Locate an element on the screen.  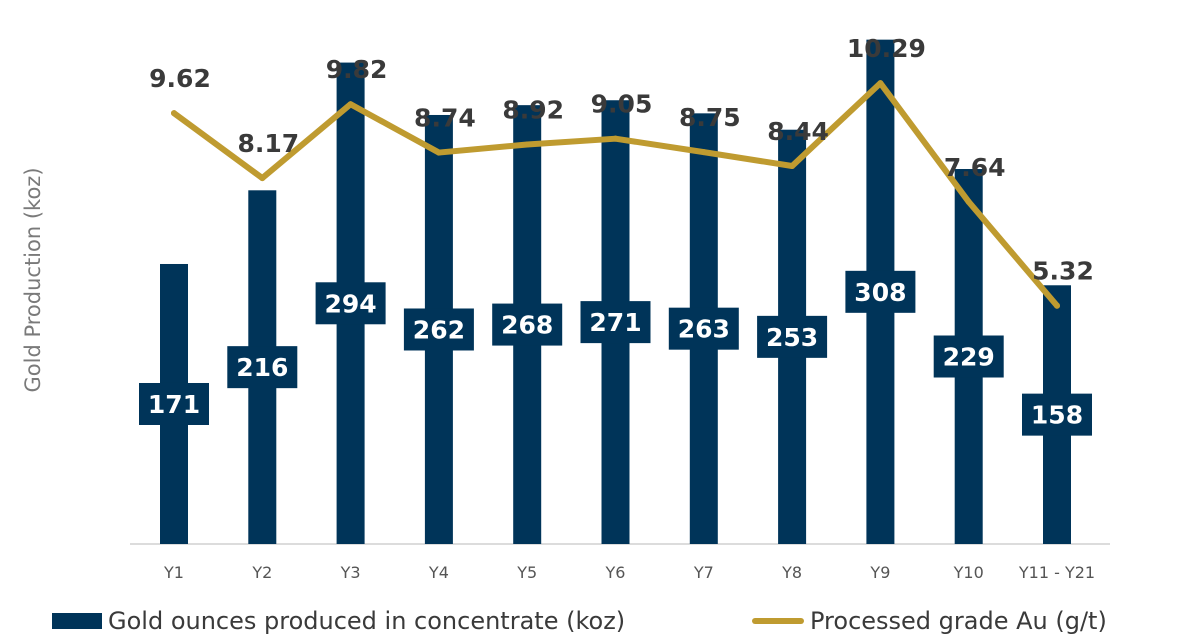
bar-value-label-6: 271 is located at coordinates (615, 322).